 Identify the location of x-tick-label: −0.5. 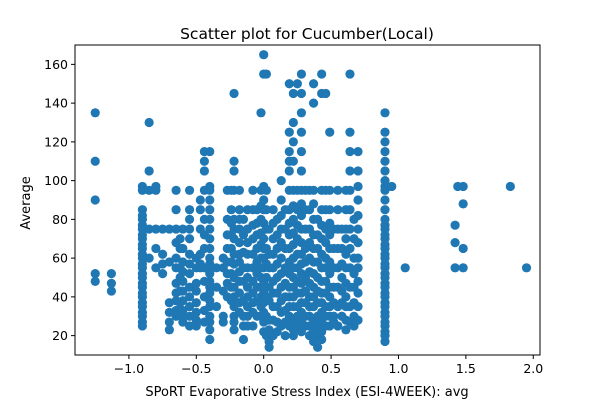
(196, 368).